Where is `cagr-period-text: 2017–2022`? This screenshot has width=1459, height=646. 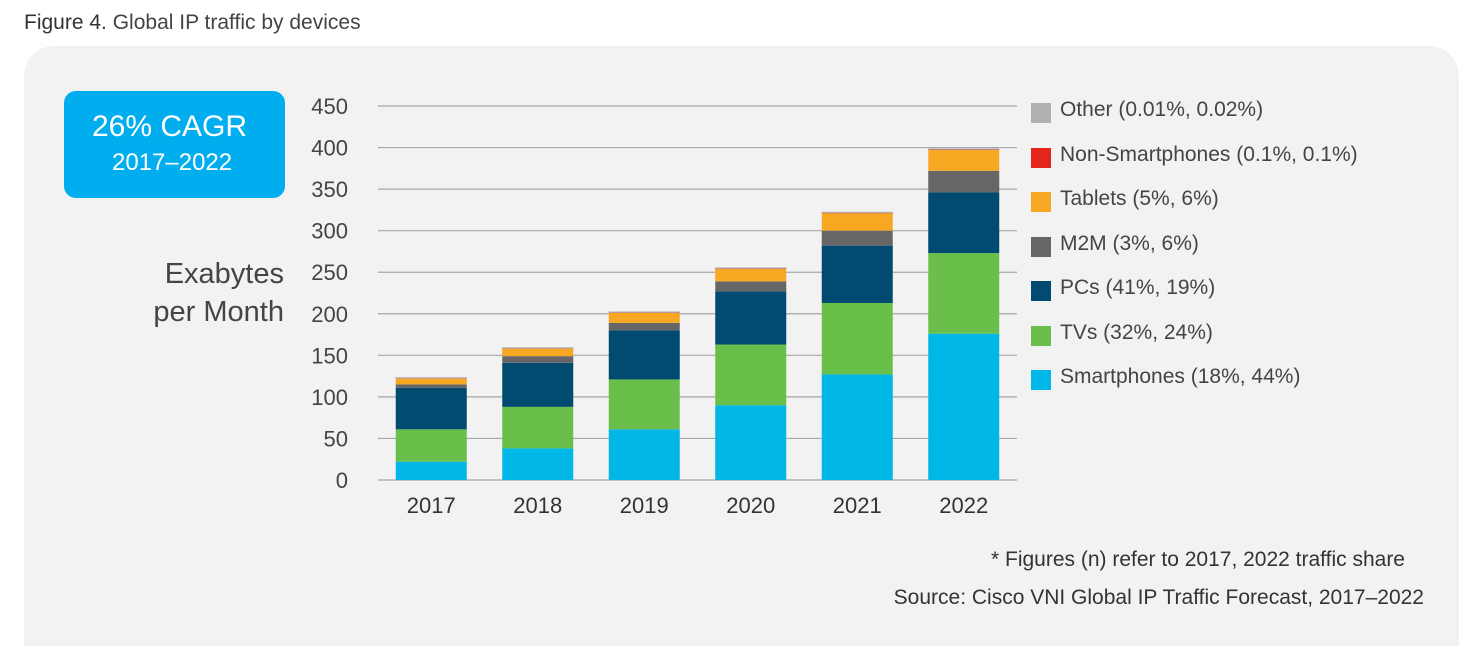 cagr-period-text: 2017–2022 is located at coordinates (172, 162).